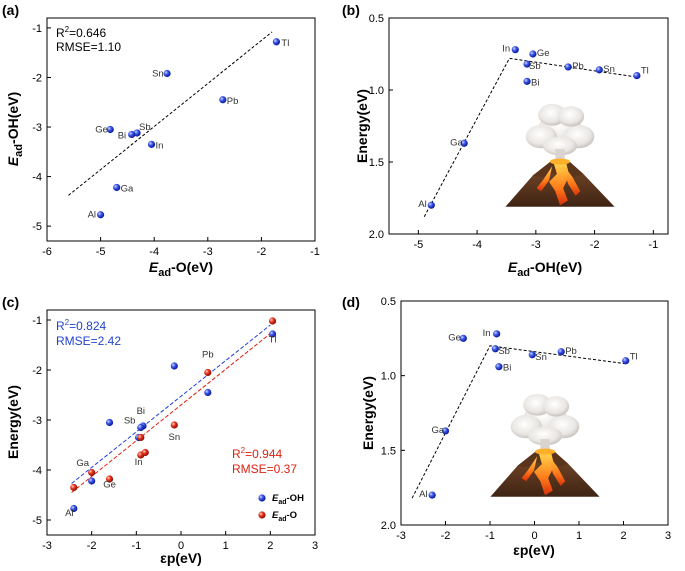  I want to click on volcano-illustration, so click(545, 445).